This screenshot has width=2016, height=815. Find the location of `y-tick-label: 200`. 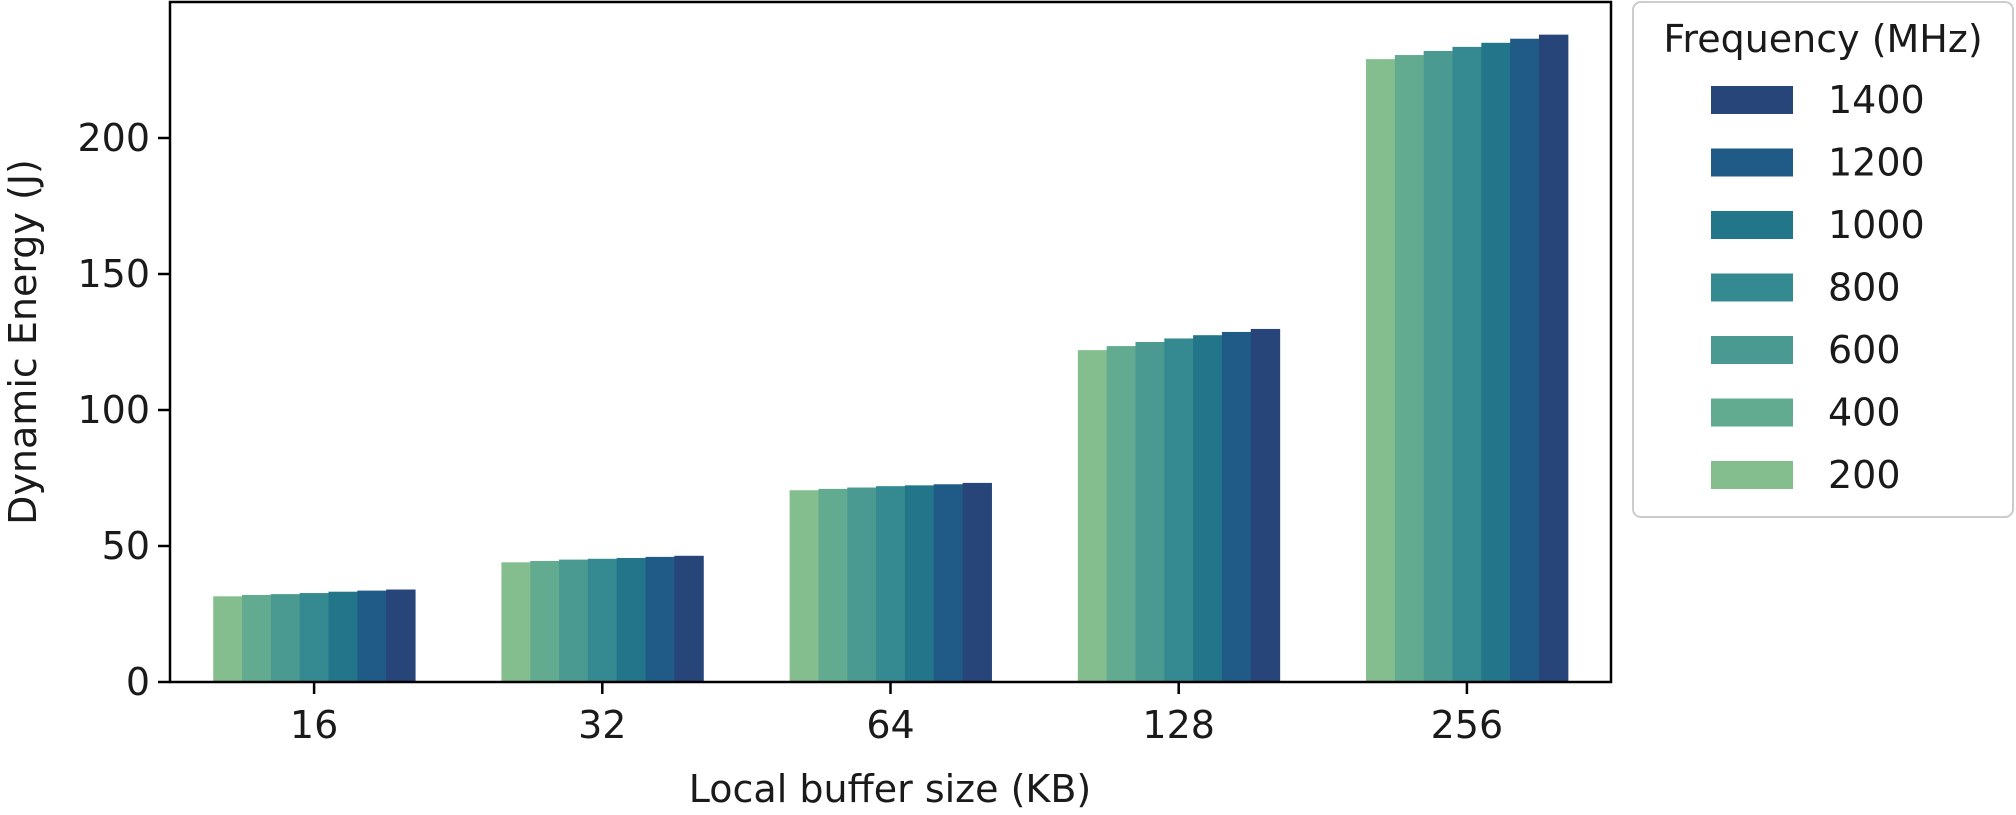

y-tick-label: 200 is located at coordinates (113, 138).